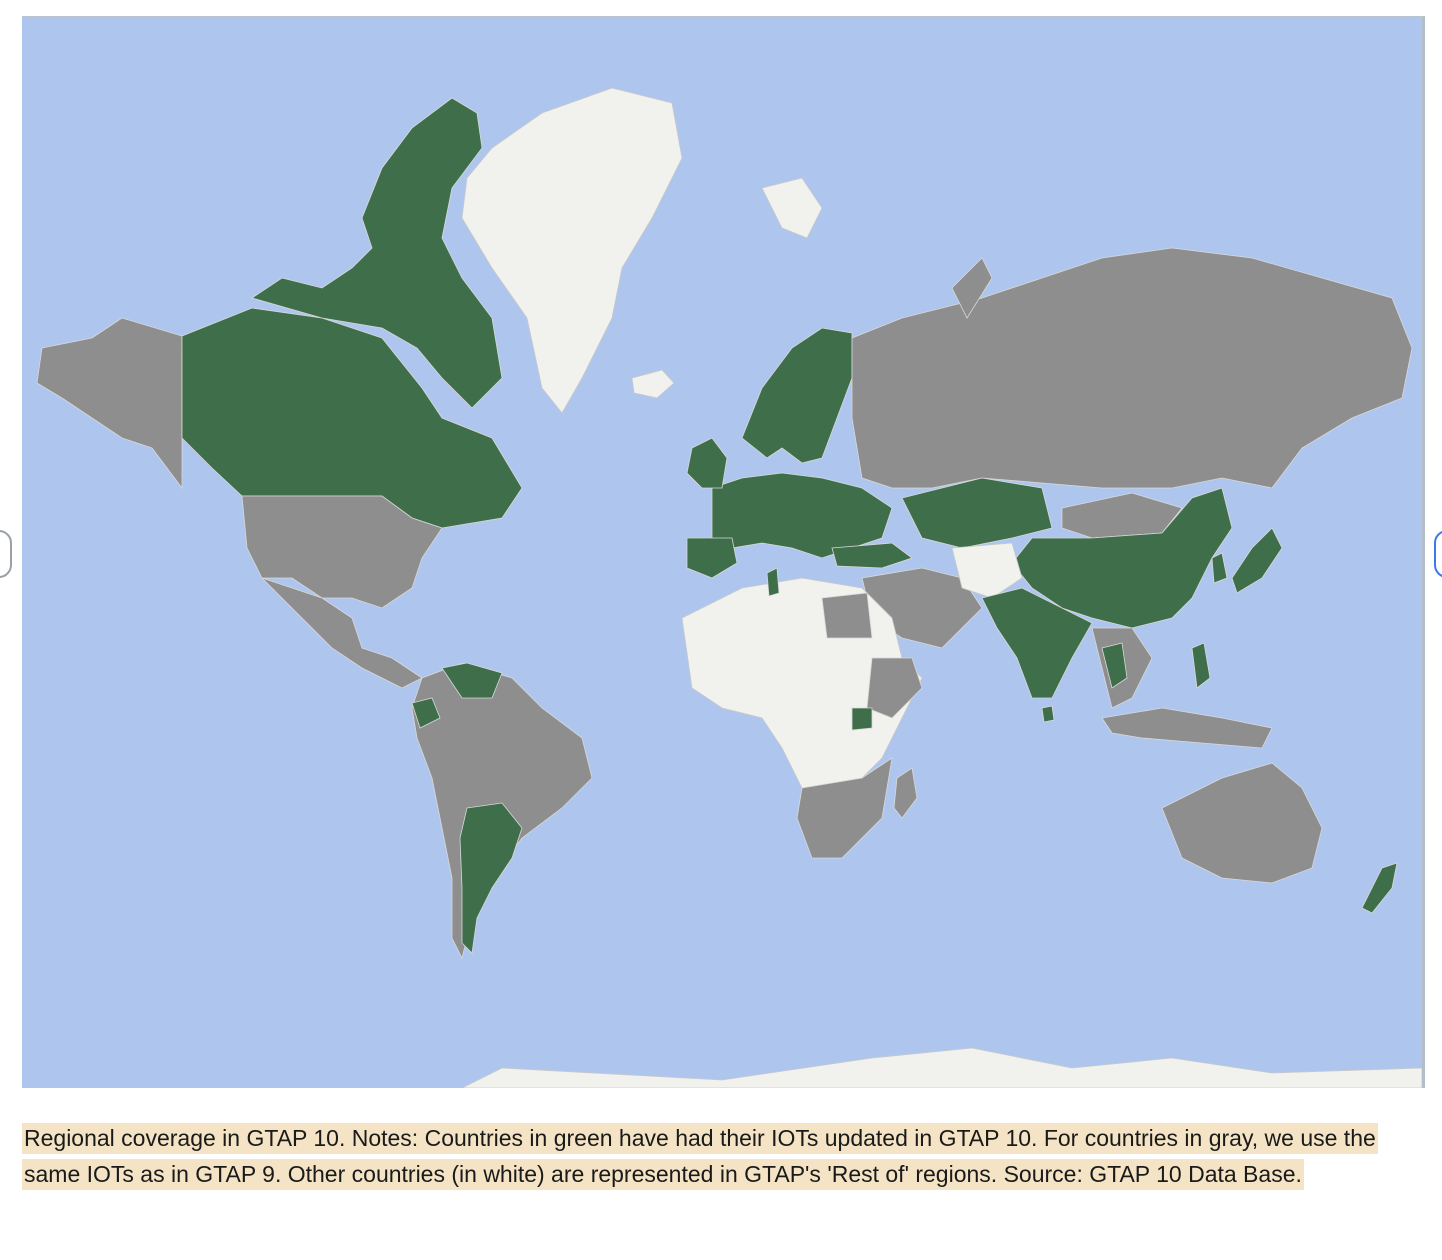 This screenshot has height=1260, width=1442. What do you see at coordinates (872, 555) in the screenshot?
I see `turkey` at bounding box center [872, 555].